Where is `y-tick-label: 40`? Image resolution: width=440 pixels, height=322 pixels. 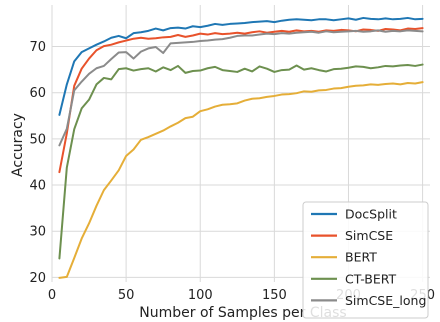 y-tick-label: 40 is located at coordinates (37, 186).